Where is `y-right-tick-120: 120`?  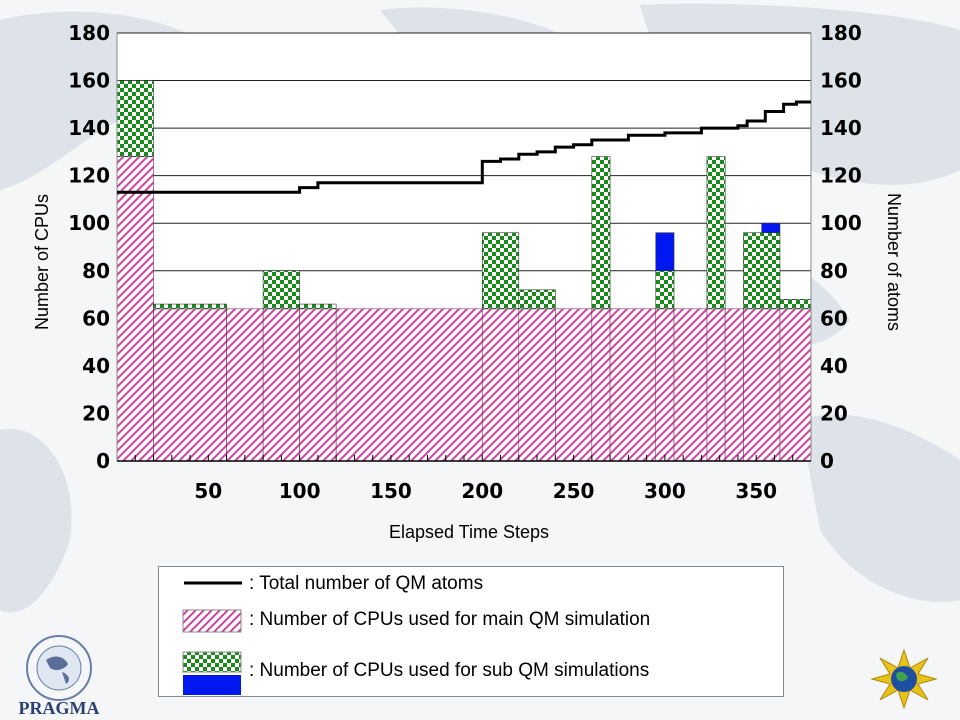
y-right-tick-120: 120 is located at coordinates (841, 176).